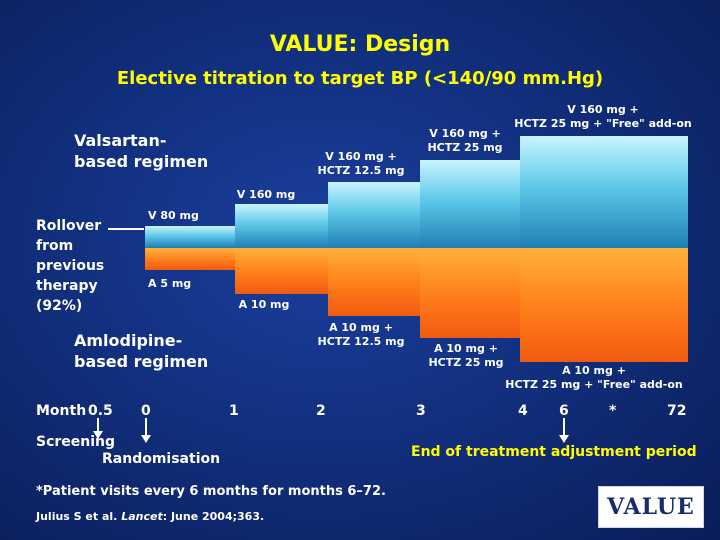 This screenshot has width=720, height=540. I want to click on amlodipine-step-label-3: A 10 mg + HCTZ 12.5 mg, so click(361, 334).